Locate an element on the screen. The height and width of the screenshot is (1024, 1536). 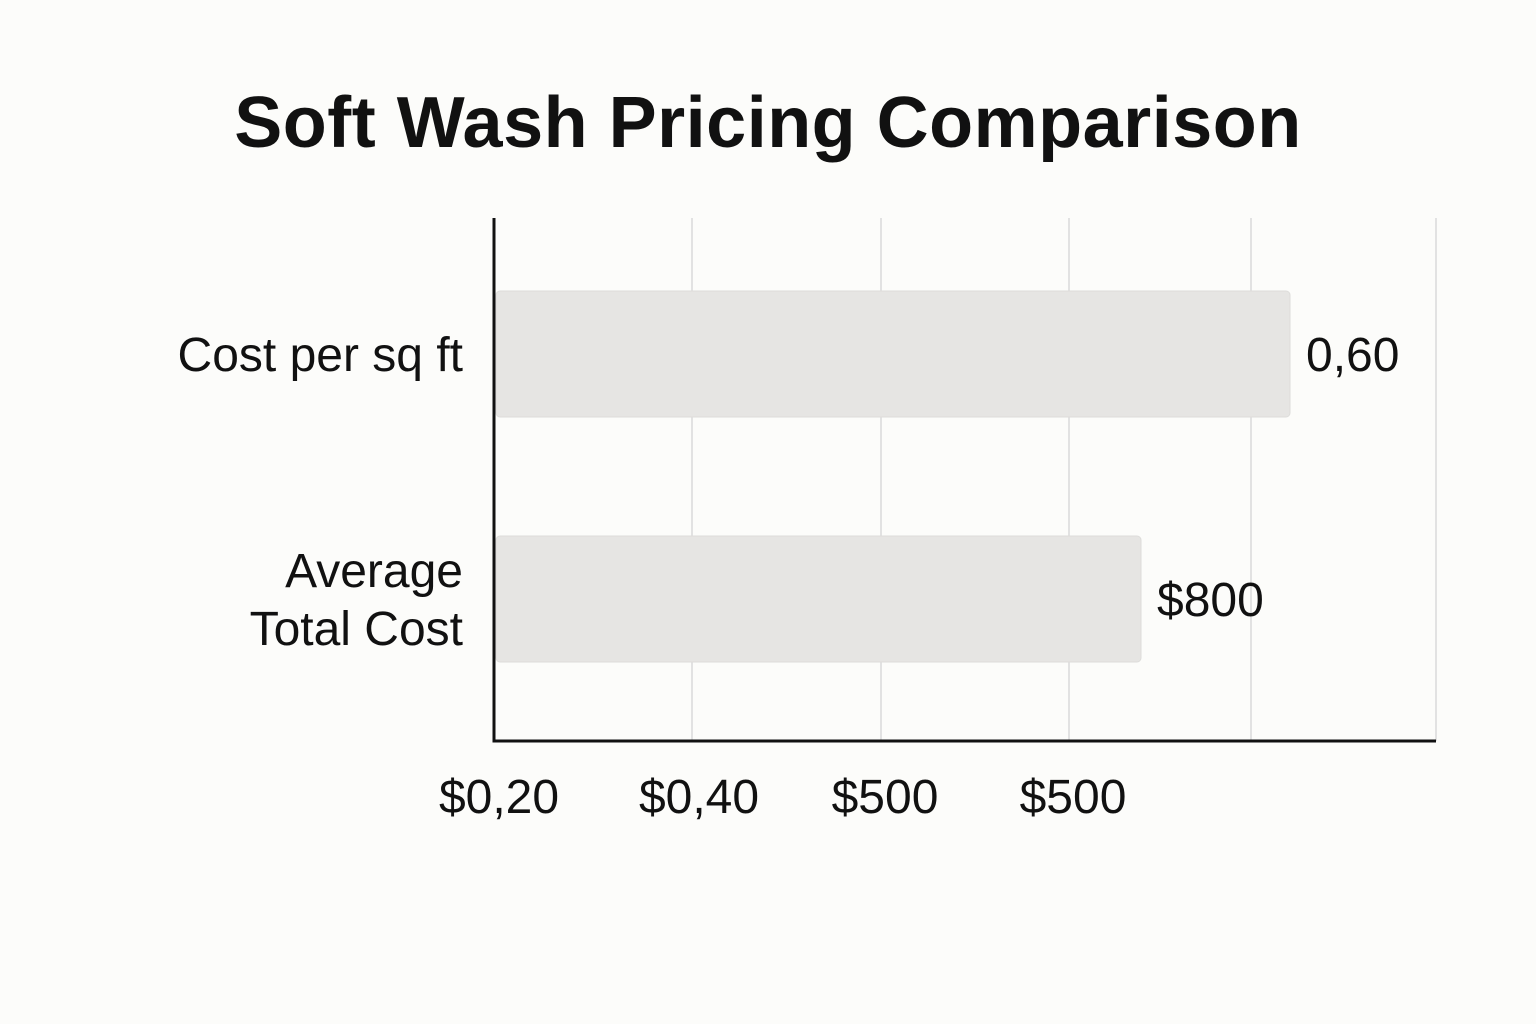
category-label: Average Total Cost is located at coordinates (356, 600).